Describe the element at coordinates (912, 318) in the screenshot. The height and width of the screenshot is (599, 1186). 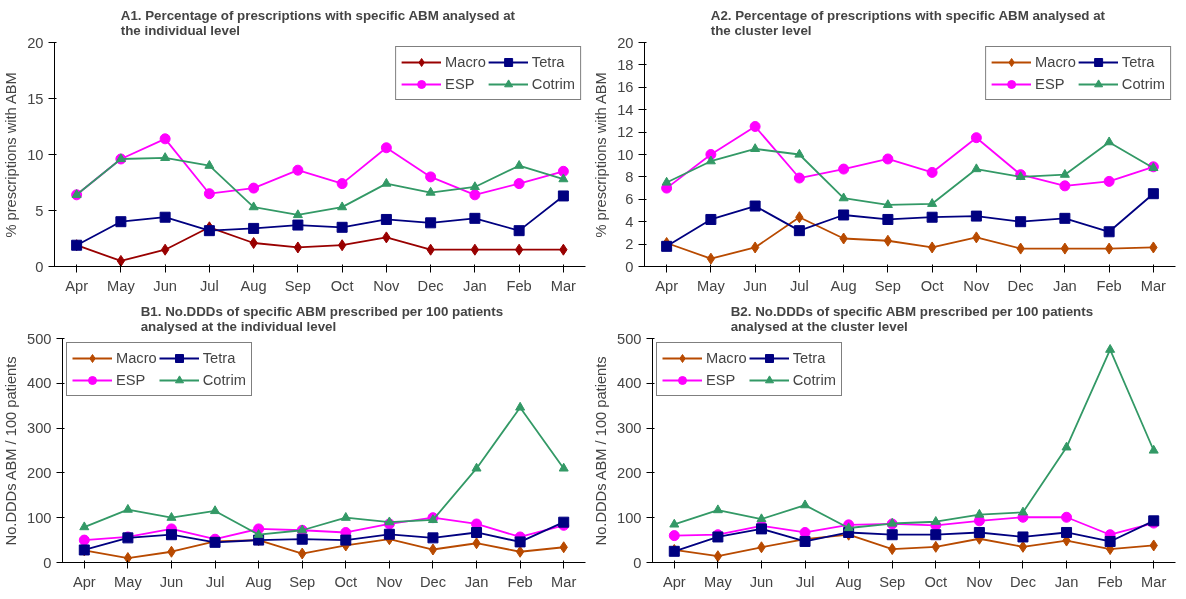
I see `chart-title: B2. No.DDDs of specific ABM prescribed per 100 patients analysed at the cluster level` at that location.